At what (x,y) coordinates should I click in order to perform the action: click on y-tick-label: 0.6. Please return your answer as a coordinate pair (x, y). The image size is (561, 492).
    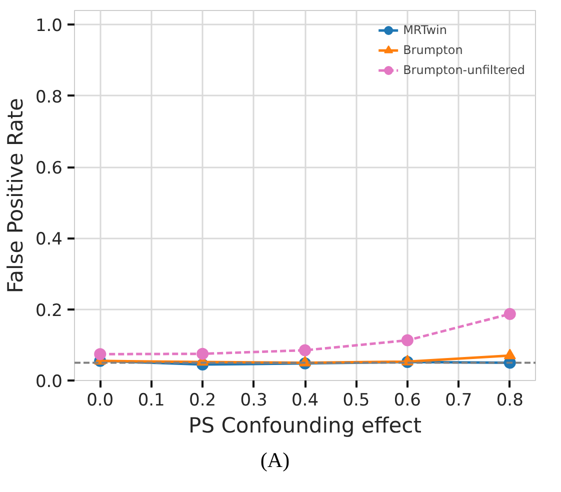
    Looking at the image, I should click on (49, 168).